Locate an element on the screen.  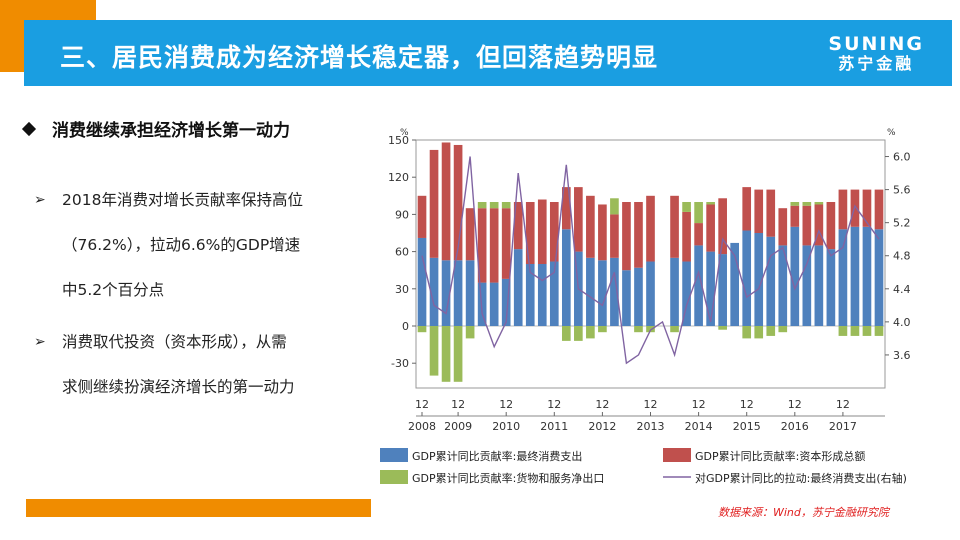
x-year-label: 2011 is located at coordinates (554, 426).